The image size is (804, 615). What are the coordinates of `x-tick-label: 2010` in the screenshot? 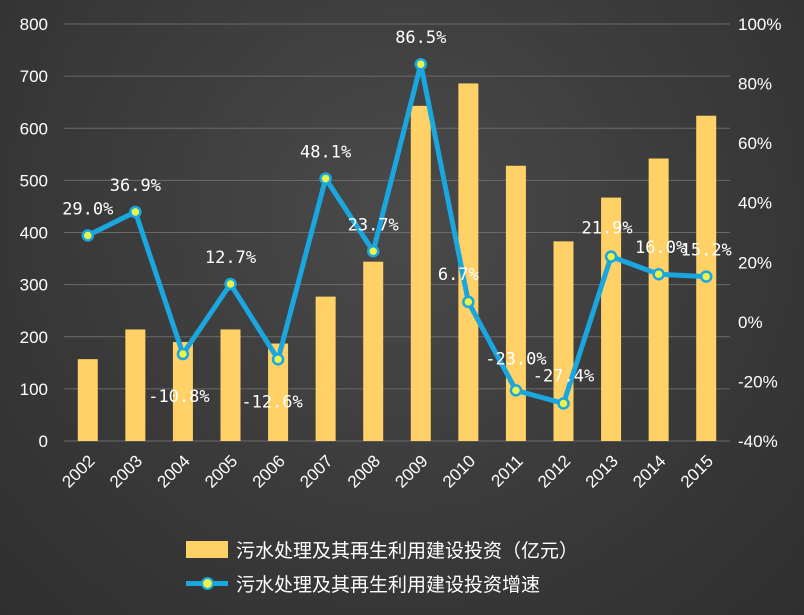 It's located at (459, 471).